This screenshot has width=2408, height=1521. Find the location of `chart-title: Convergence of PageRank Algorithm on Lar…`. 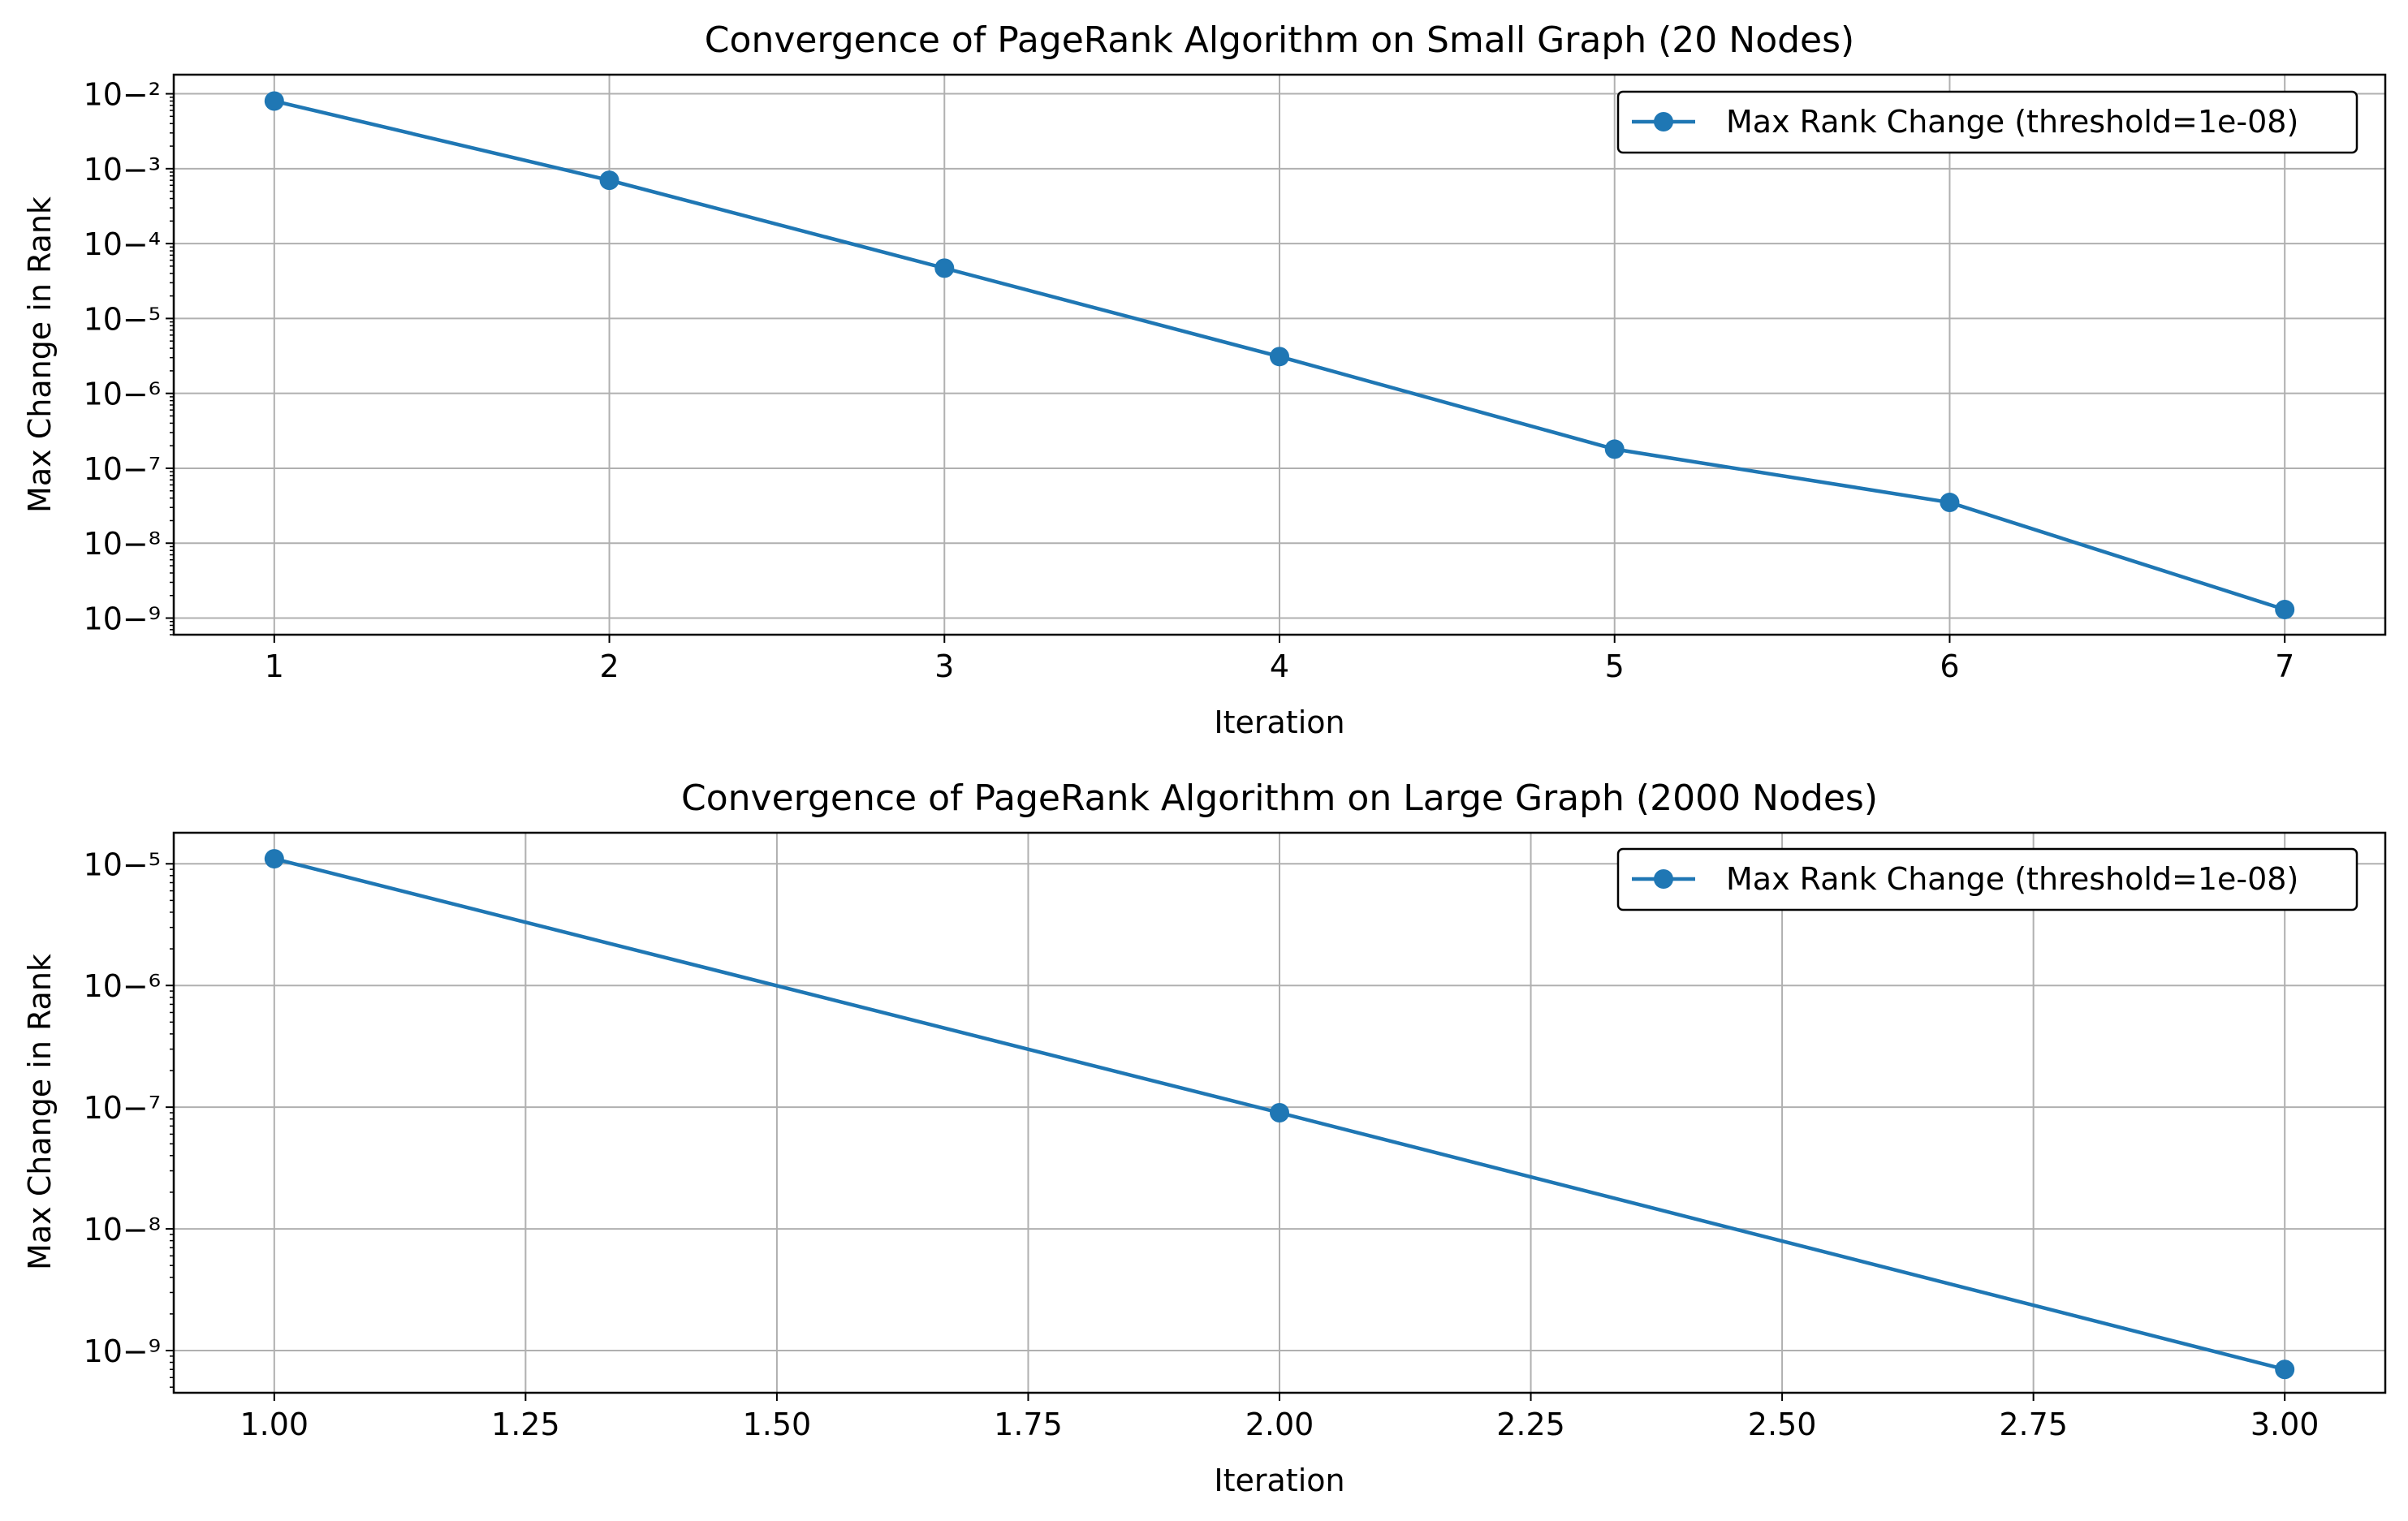

chart-title: Convergence of PageRank Algorithm on Lar… is located at coordinates (1279, 798).